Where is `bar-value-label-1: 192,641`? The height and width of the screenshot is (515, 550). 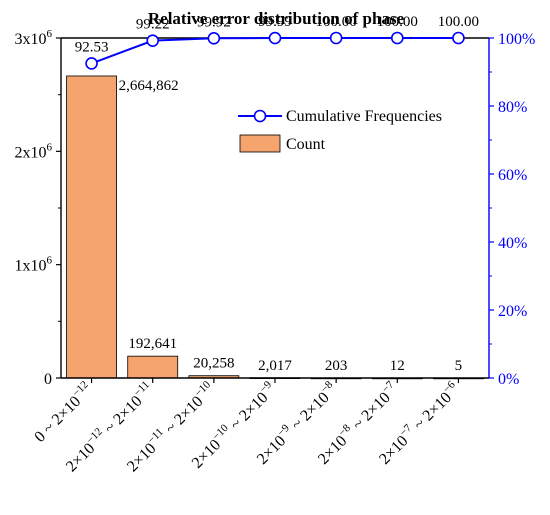 bar-value-label-1: 192,641 is located at coordinates (152, 344).